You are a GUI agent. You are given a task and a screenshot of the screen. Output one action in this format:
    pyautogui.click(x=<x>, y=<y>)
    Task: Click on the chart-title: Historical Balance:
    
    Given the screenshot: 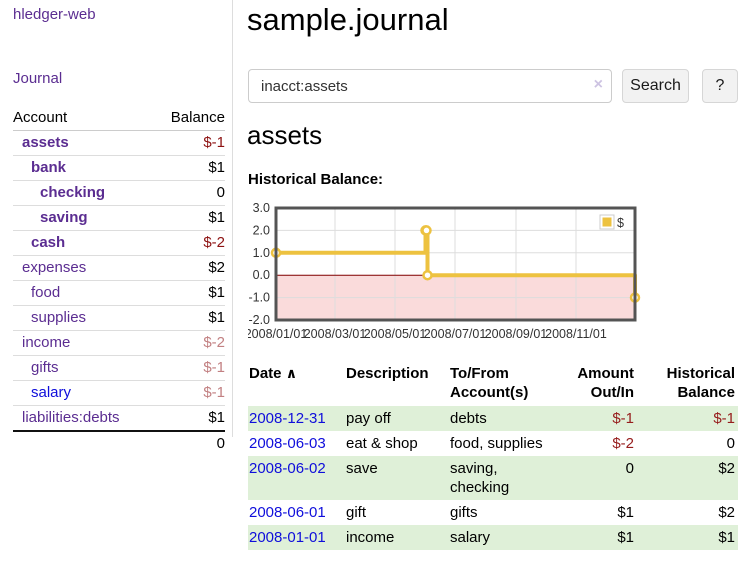 What is the action you would take?
    pyautogui.click(x=316, y=179)
    